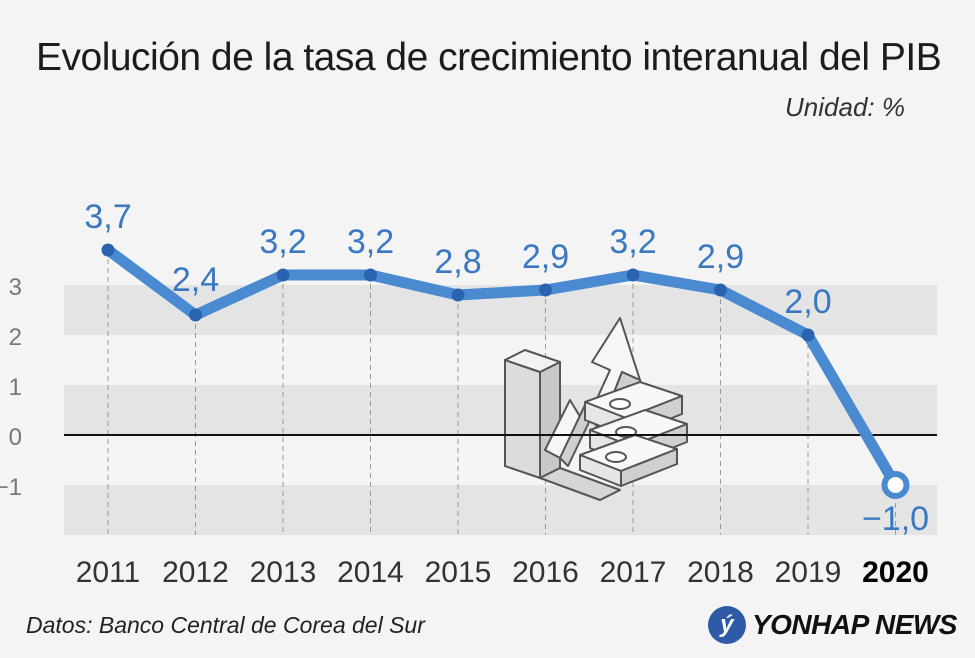 This screenshot has height=658, width=975. Describe the element at coordinates (15, 287) in the screenshot. I see `y-tick-label: 3` at that location.